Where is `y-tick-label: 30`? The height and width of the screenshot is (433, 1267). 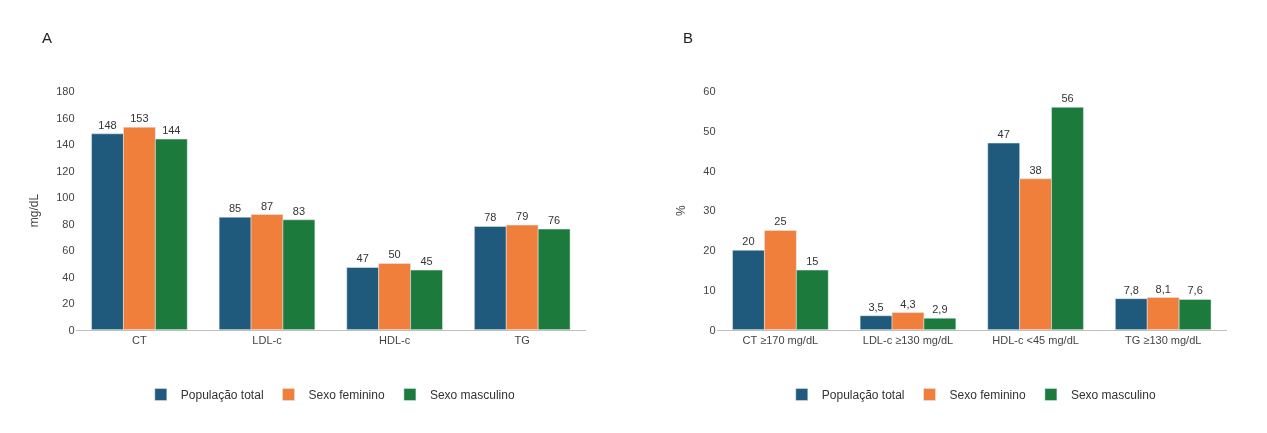 y-tick-label: 30 is located at coordinates (709, 210).